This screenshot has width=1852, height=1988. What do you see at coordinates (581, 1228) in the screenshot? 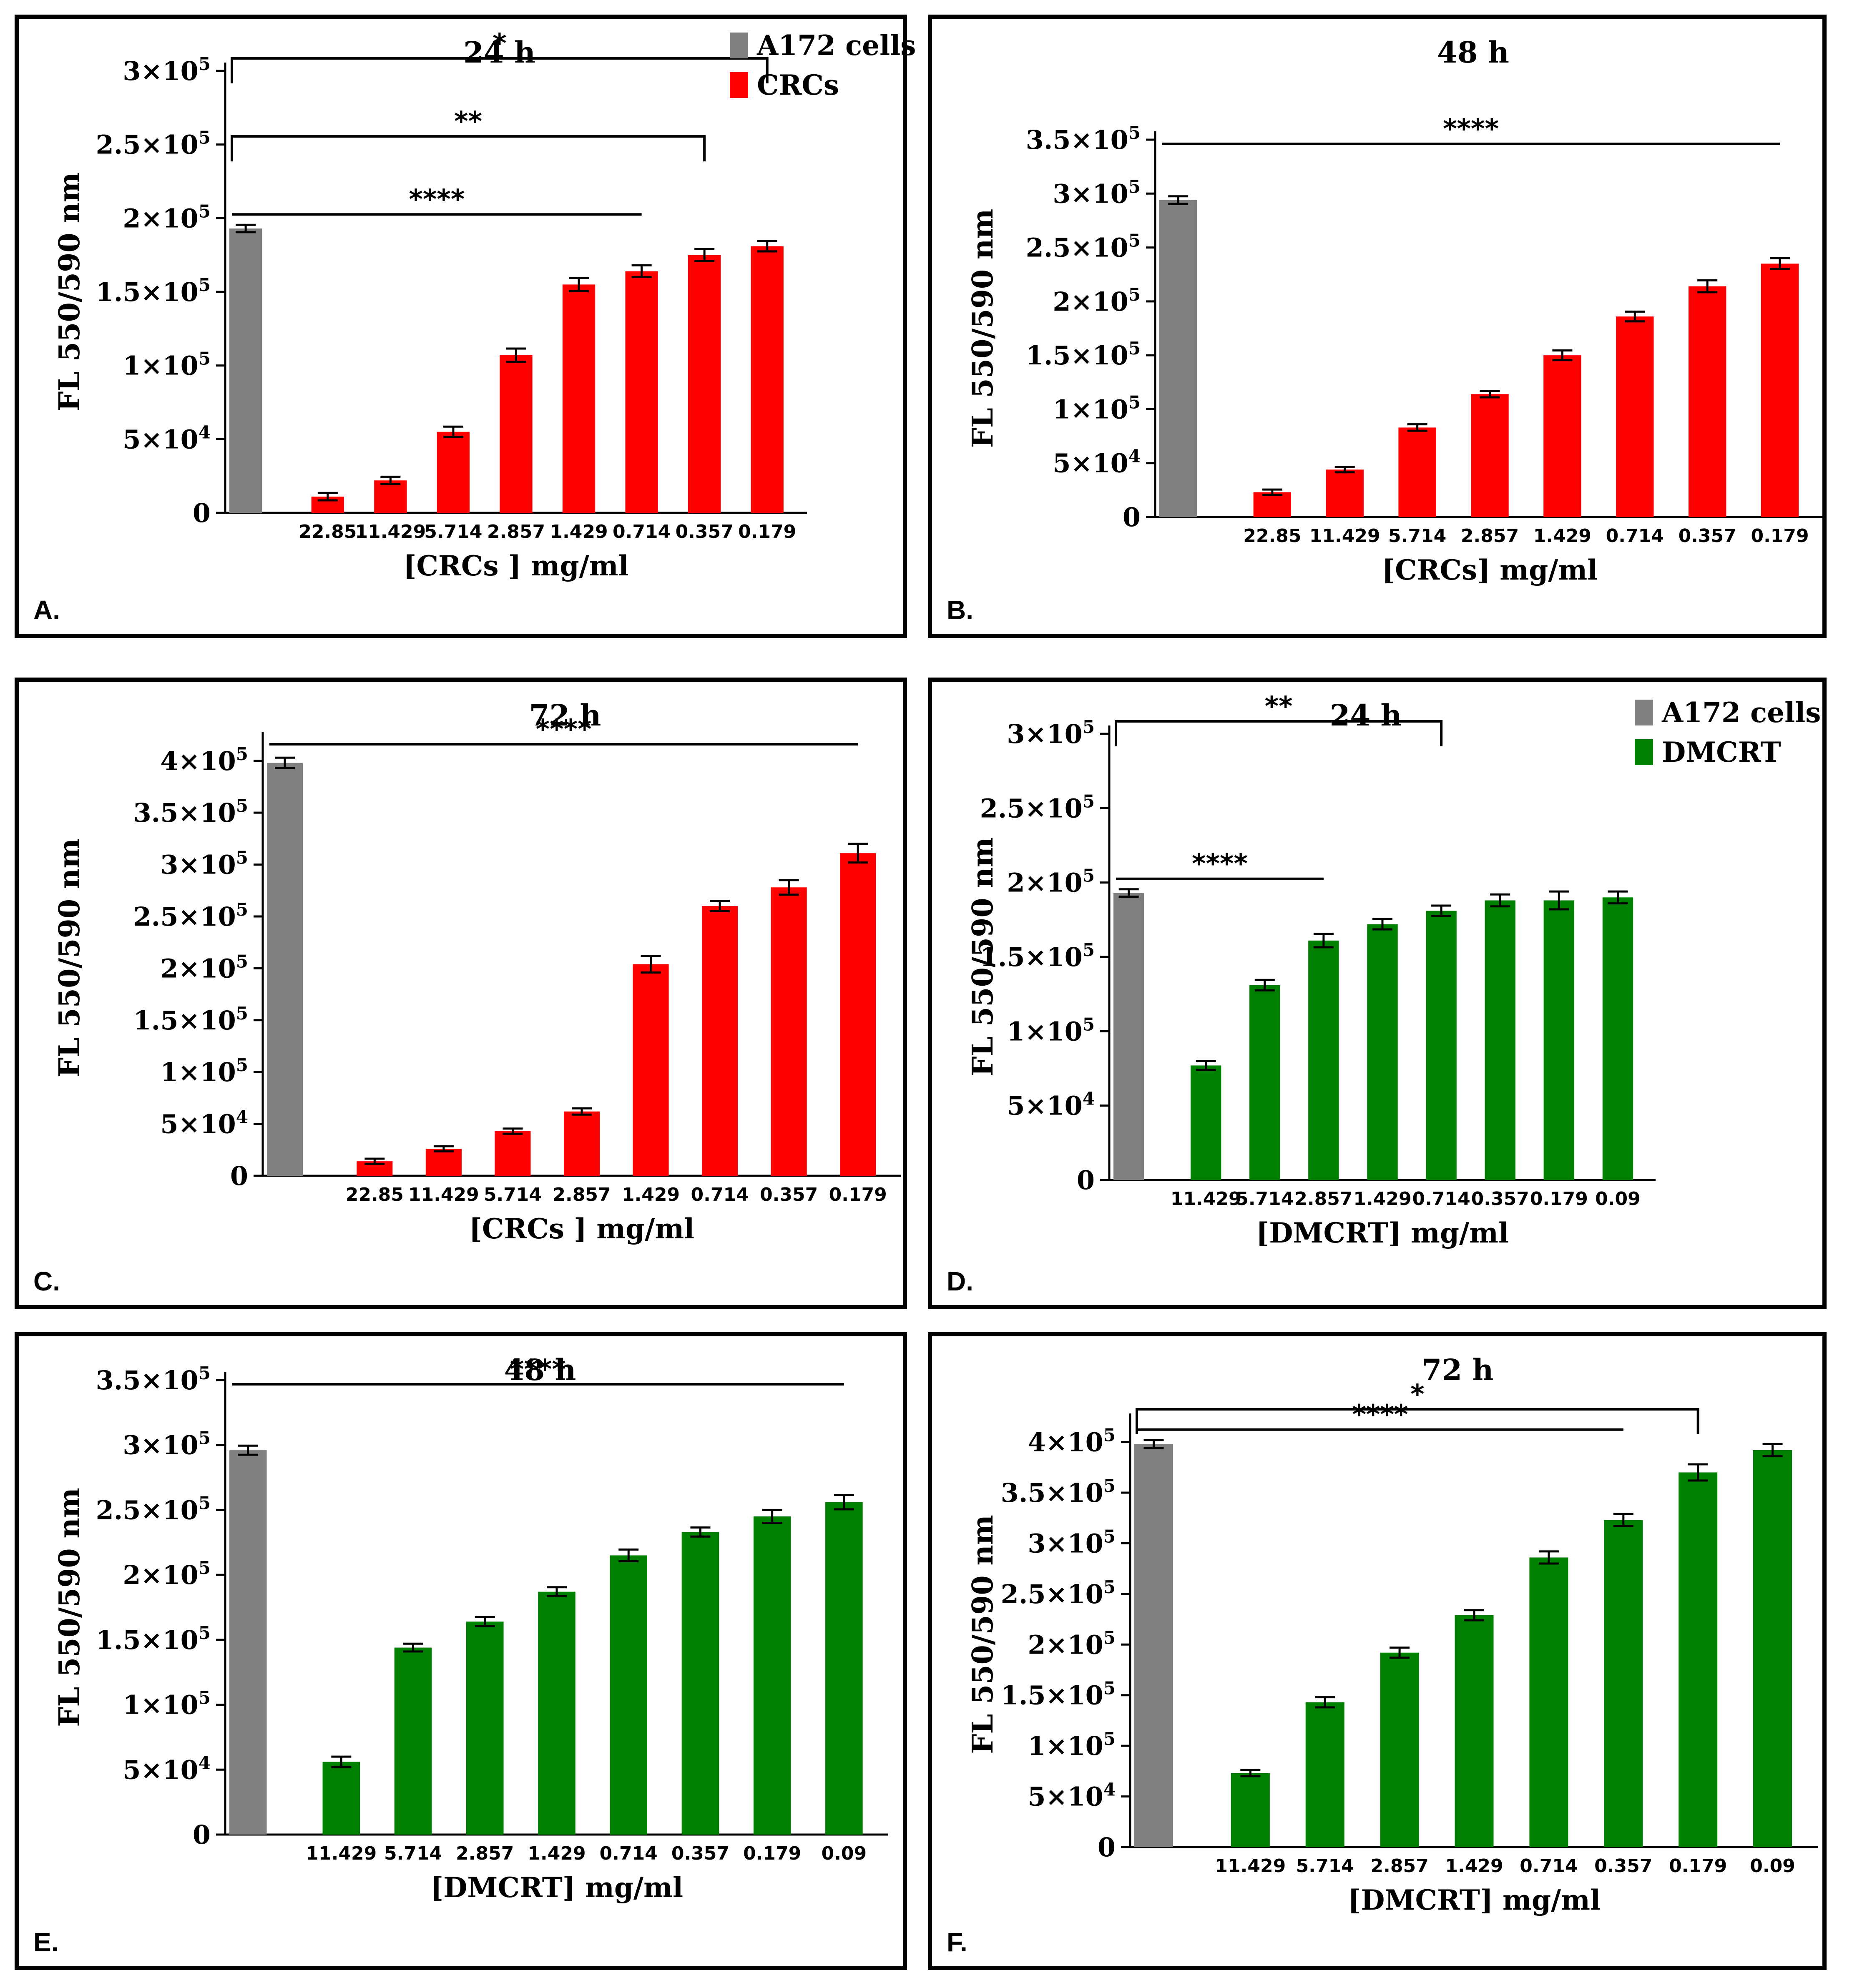
I see `x-axis-title: [CRCs ] mg/ml` at bounding box center [581, 1228].